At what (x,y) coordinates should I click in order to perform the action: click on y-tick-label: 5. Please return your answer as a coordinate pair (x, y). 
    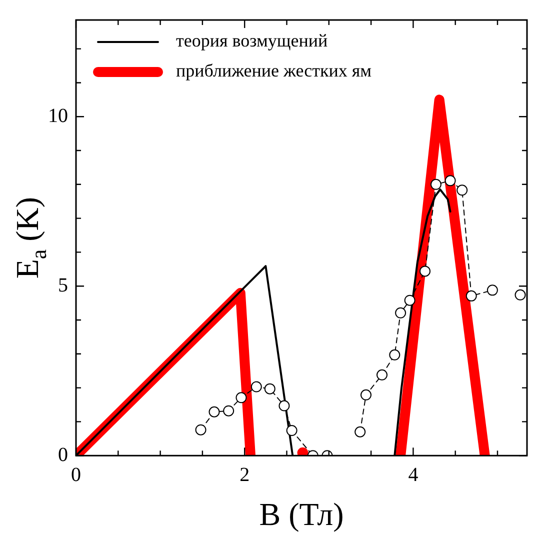
    Looking at the image, I should click on (63, 285).